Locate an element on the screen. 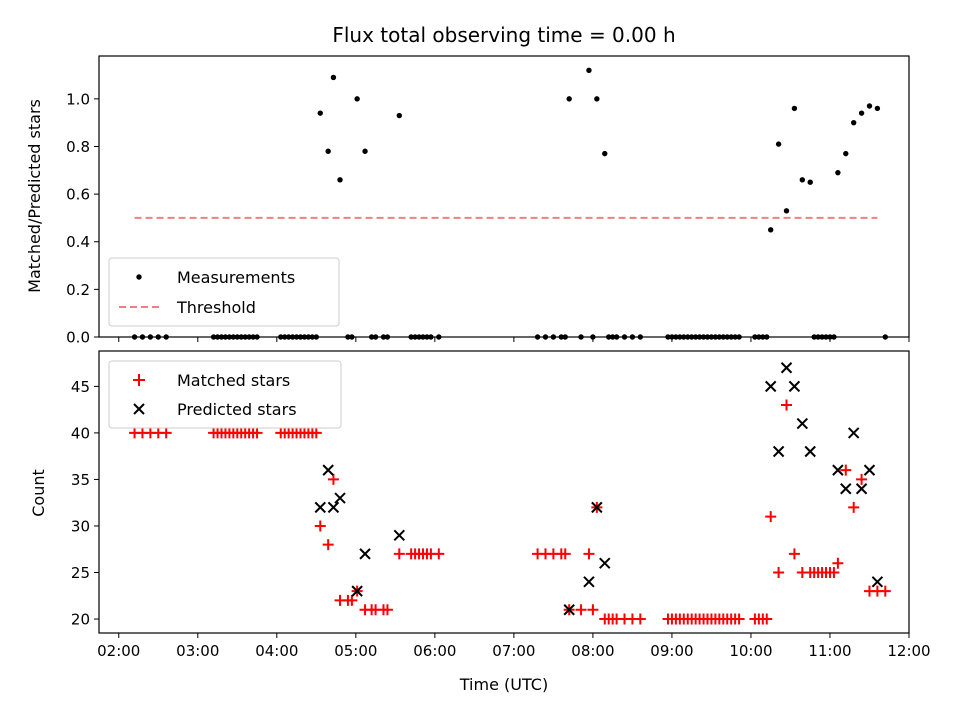  top-y-tick-label: 0.8 is located at coordinates (78, 147).